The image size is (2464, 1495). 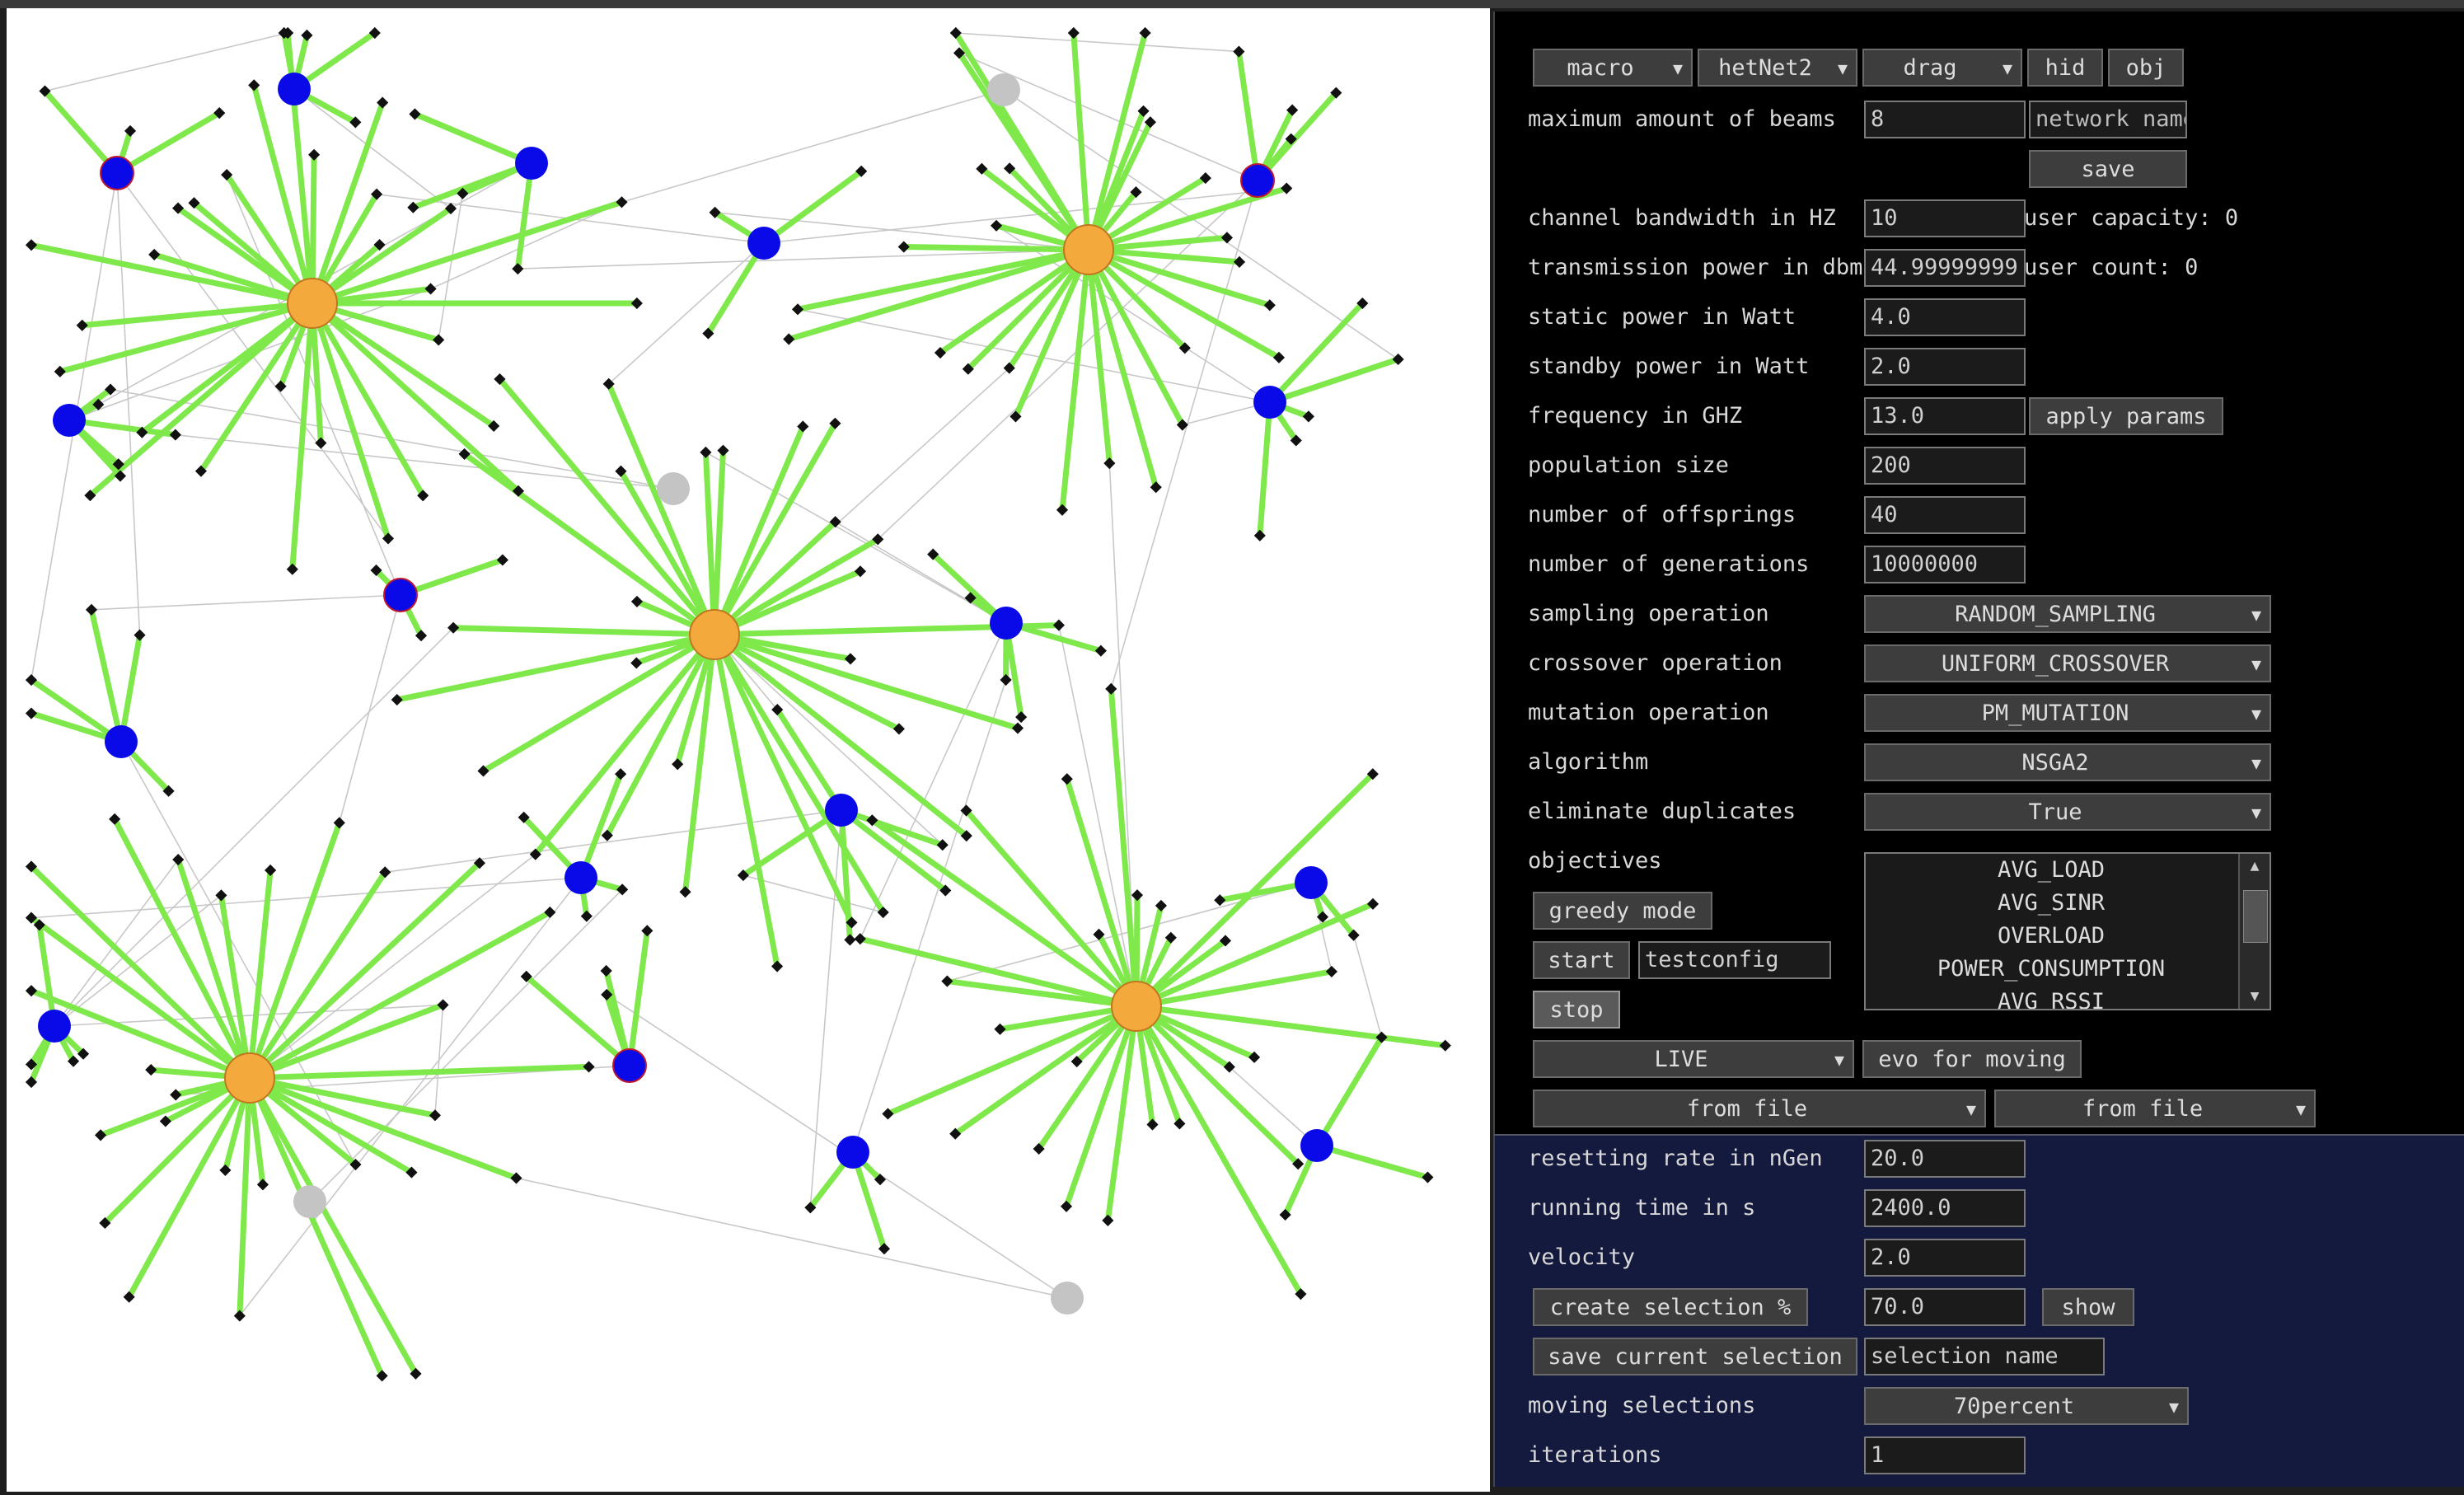 What do you see at coordinates (1945, 564) in the screenshot?
I see `generations-input: 10000000` at bounding box center [1945, 564].